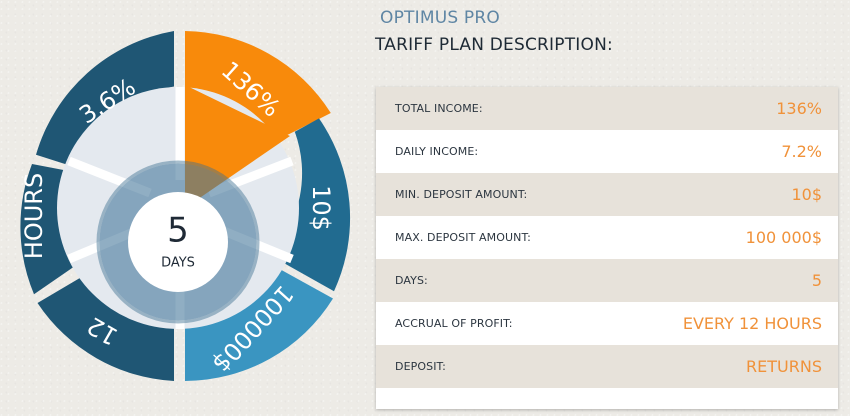 The width and height of the screenshot is (850, 416). I want to click on segment-accrual-value, so click(105, 326).